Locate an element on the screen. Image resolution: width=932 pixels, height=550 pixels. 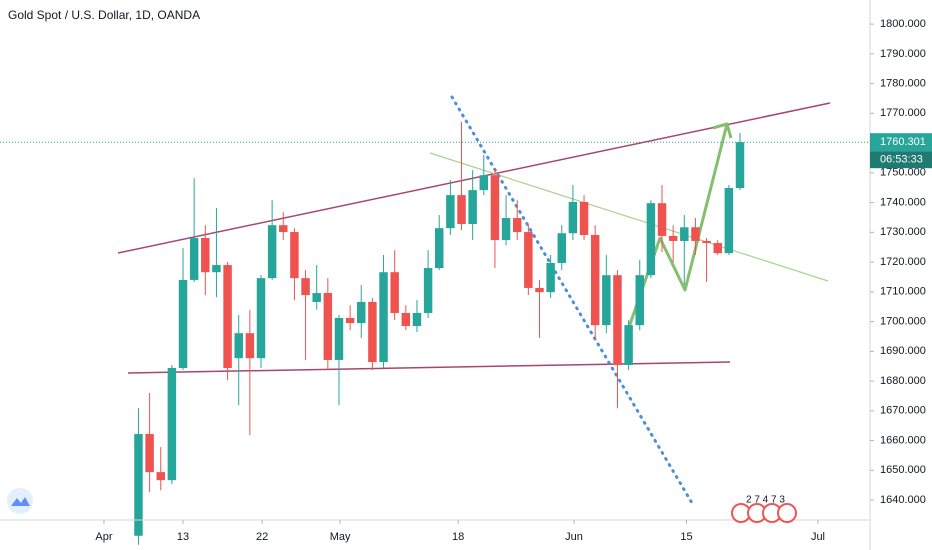
x-tick-label: 15 is located at coordinates (686, 537).